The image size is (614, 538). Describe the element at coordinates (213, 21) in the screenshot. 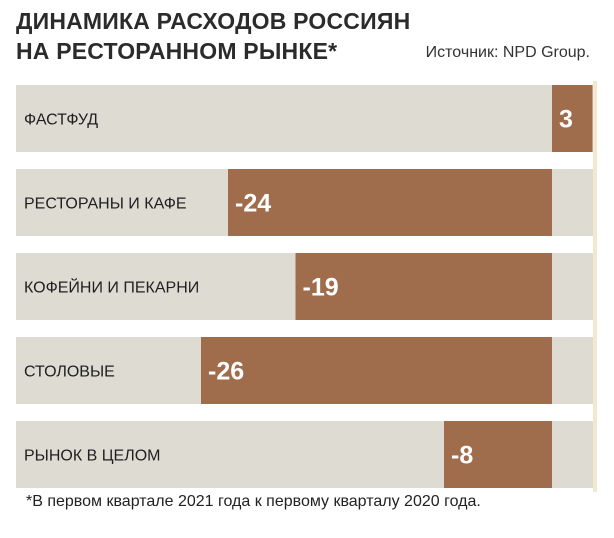

I see `chart-title-line-1: ДИНАМИКА РАСХОДОВ РОССИЯН` at that location.